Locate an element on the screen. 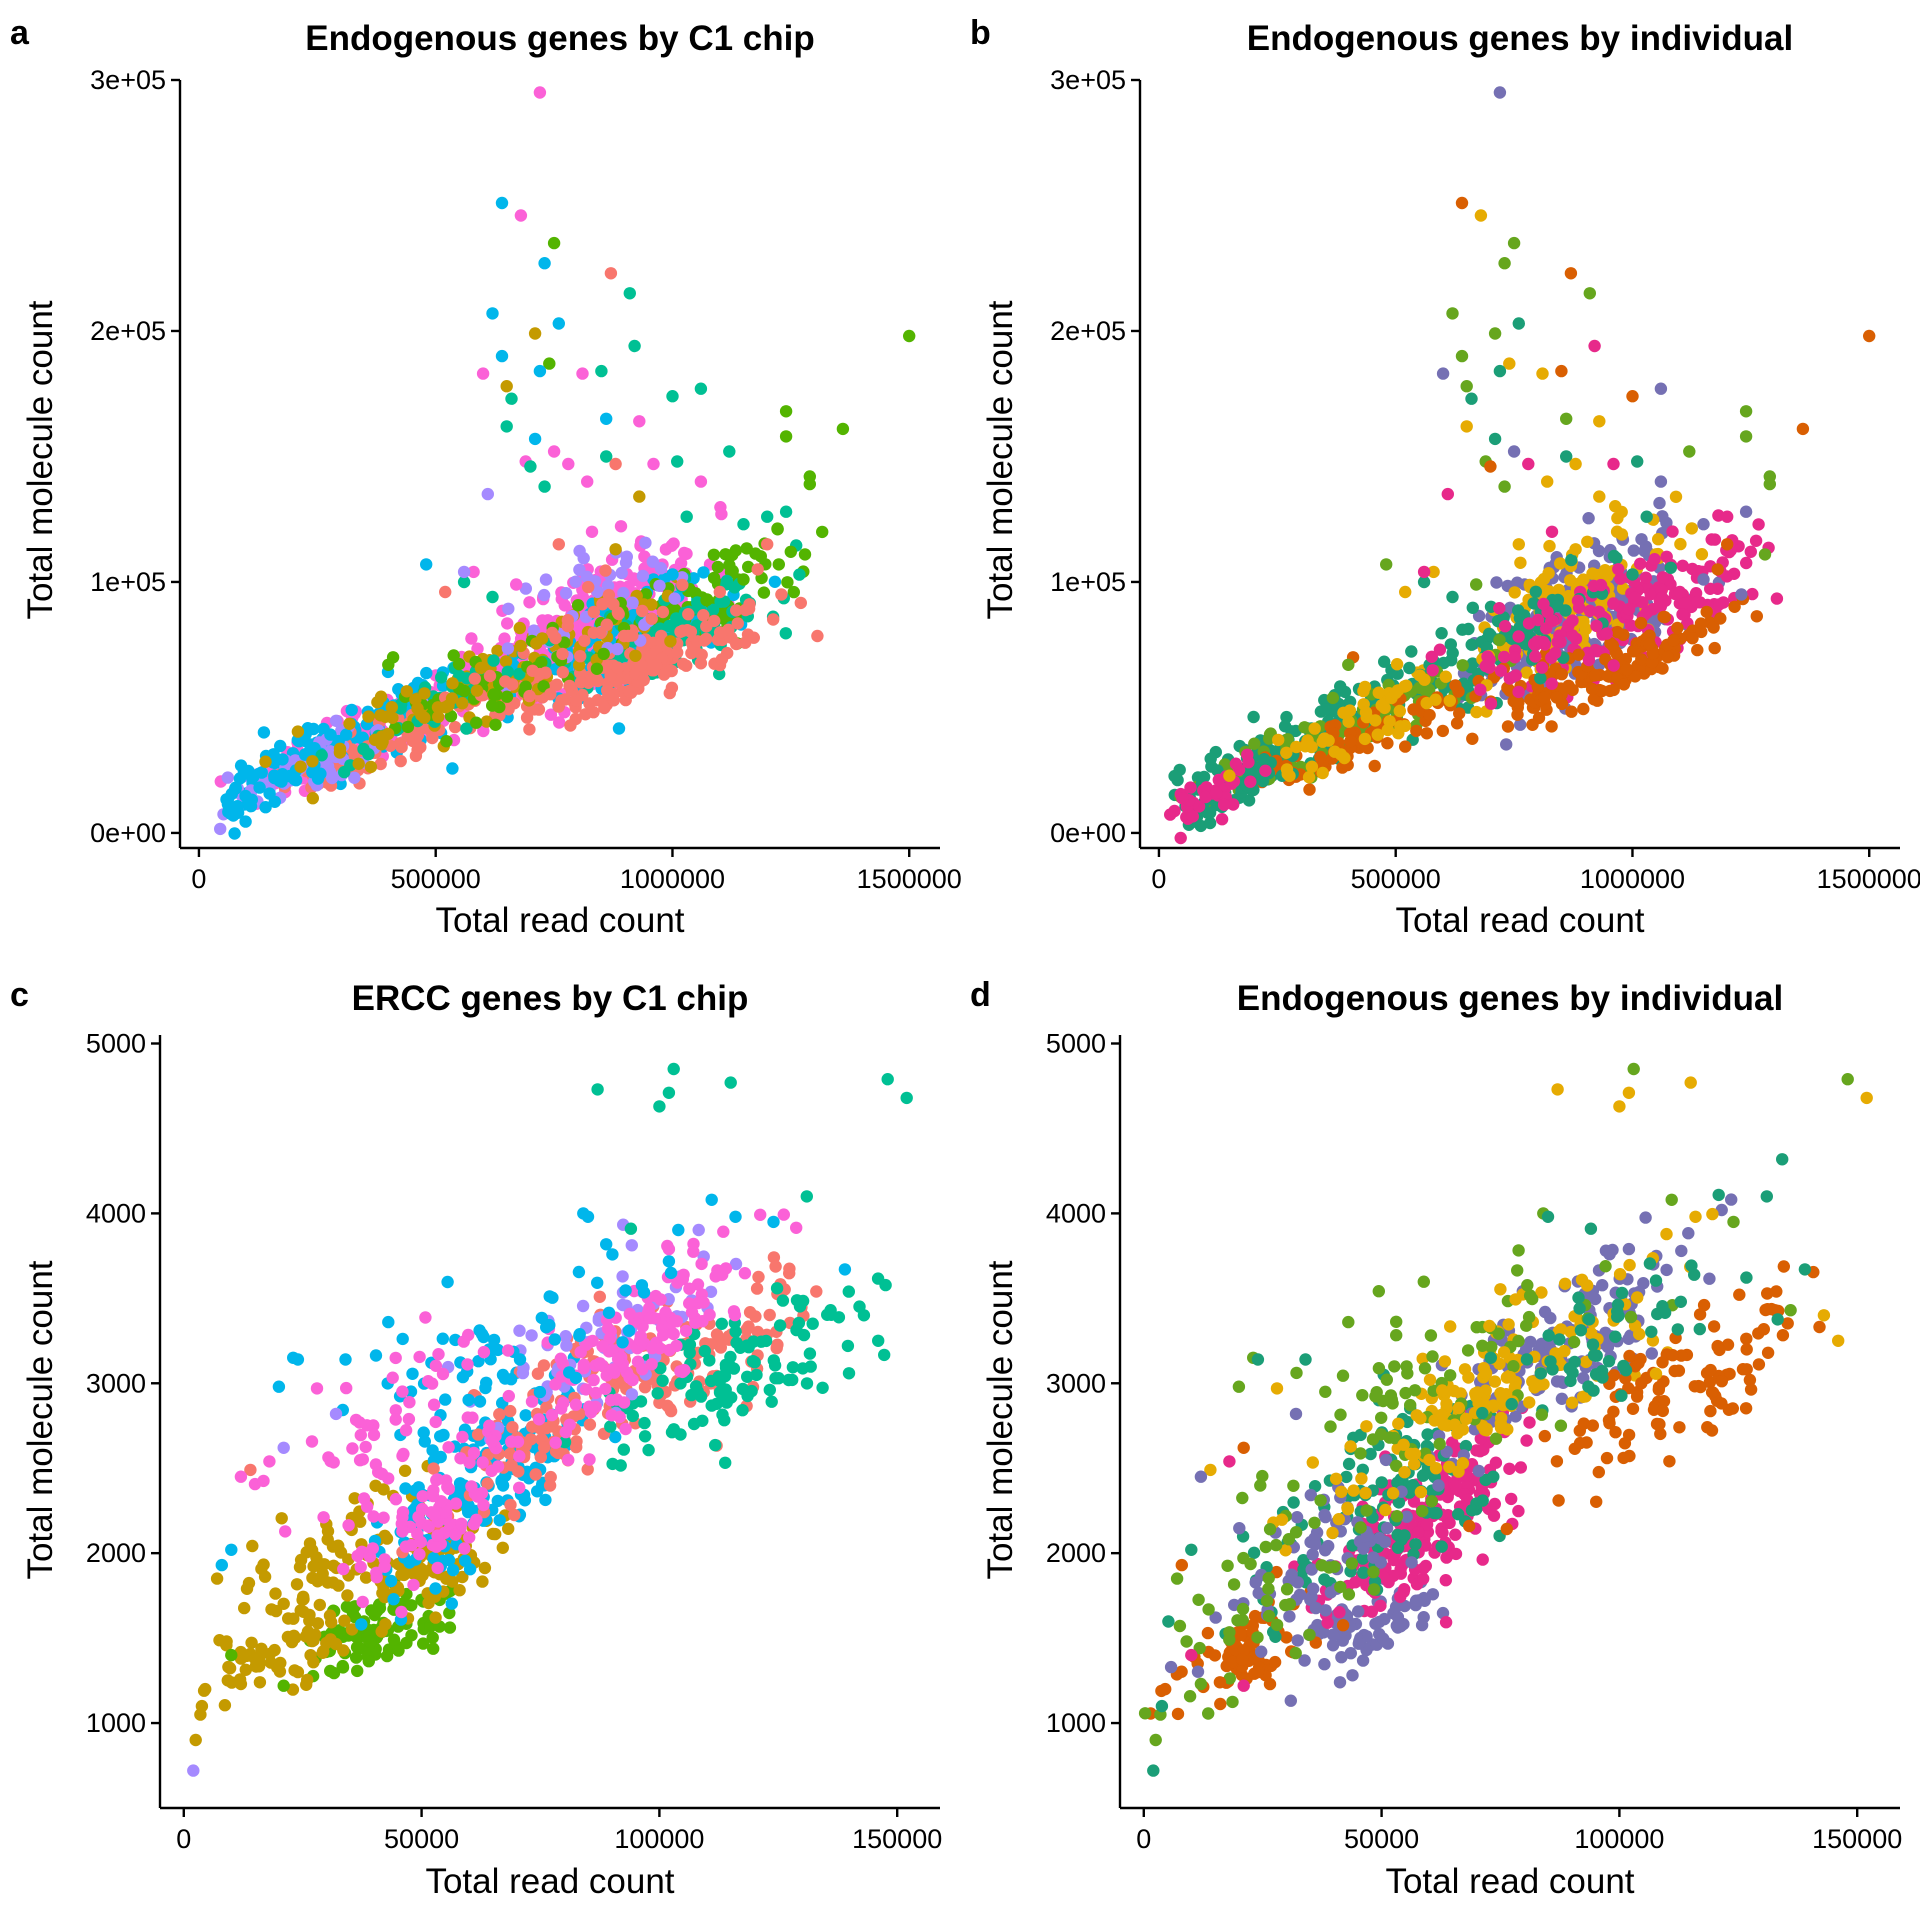 This screenshot has width=1920, height=1920. y-tick-label: 3e+05 is located at coordinates (1088, 80).